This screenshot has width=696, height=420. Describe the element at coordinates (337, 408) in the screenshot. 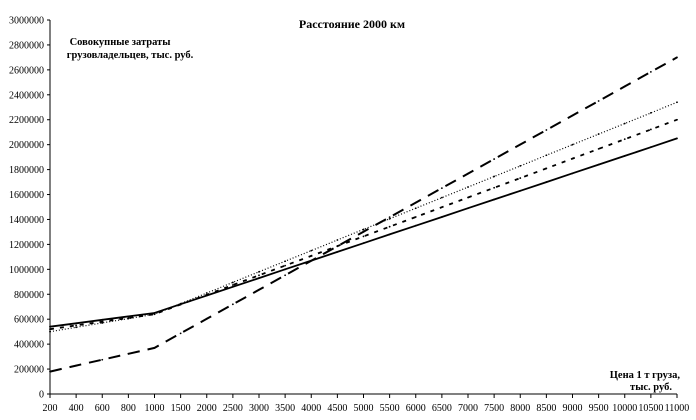

I see `x-tick-label: 4500` at that location.